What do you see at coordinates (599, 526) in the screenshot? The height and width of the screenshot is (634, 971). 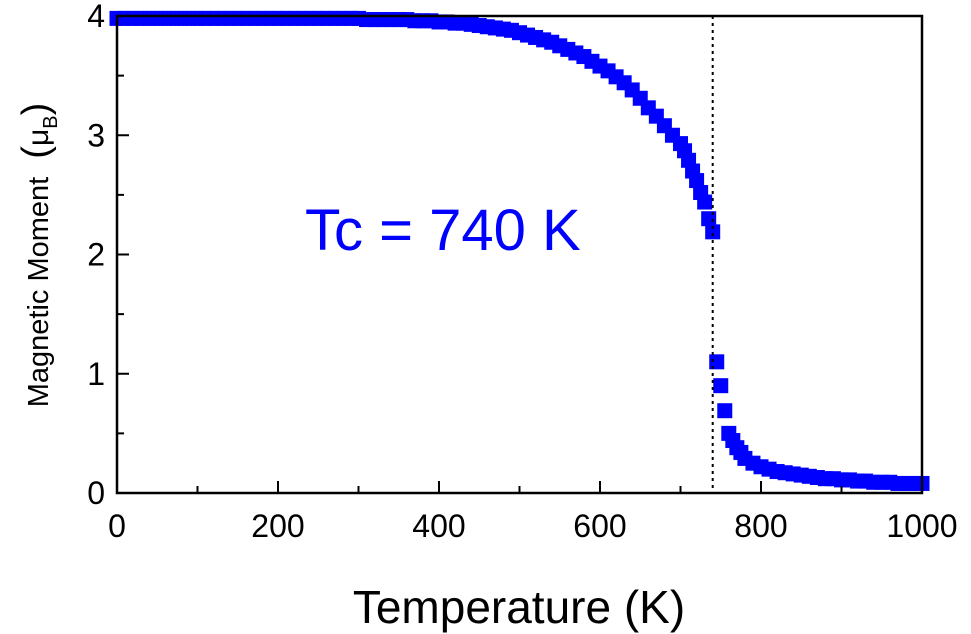 I see `x-tick-label: 600` at bounding box center [599, 526].